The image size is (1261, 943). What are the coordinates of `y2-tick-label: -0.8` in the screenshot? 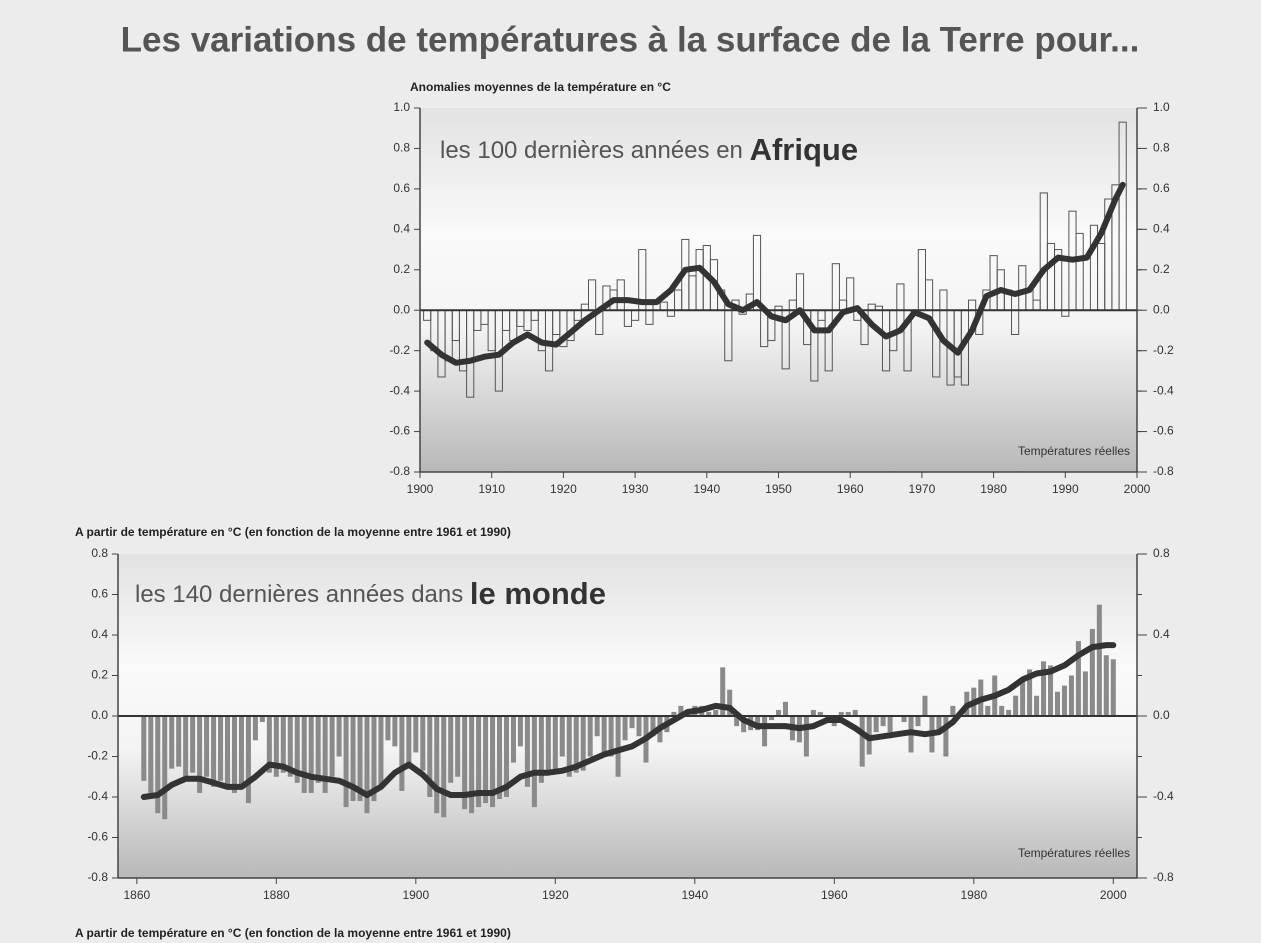 It's located at (1163, 471).